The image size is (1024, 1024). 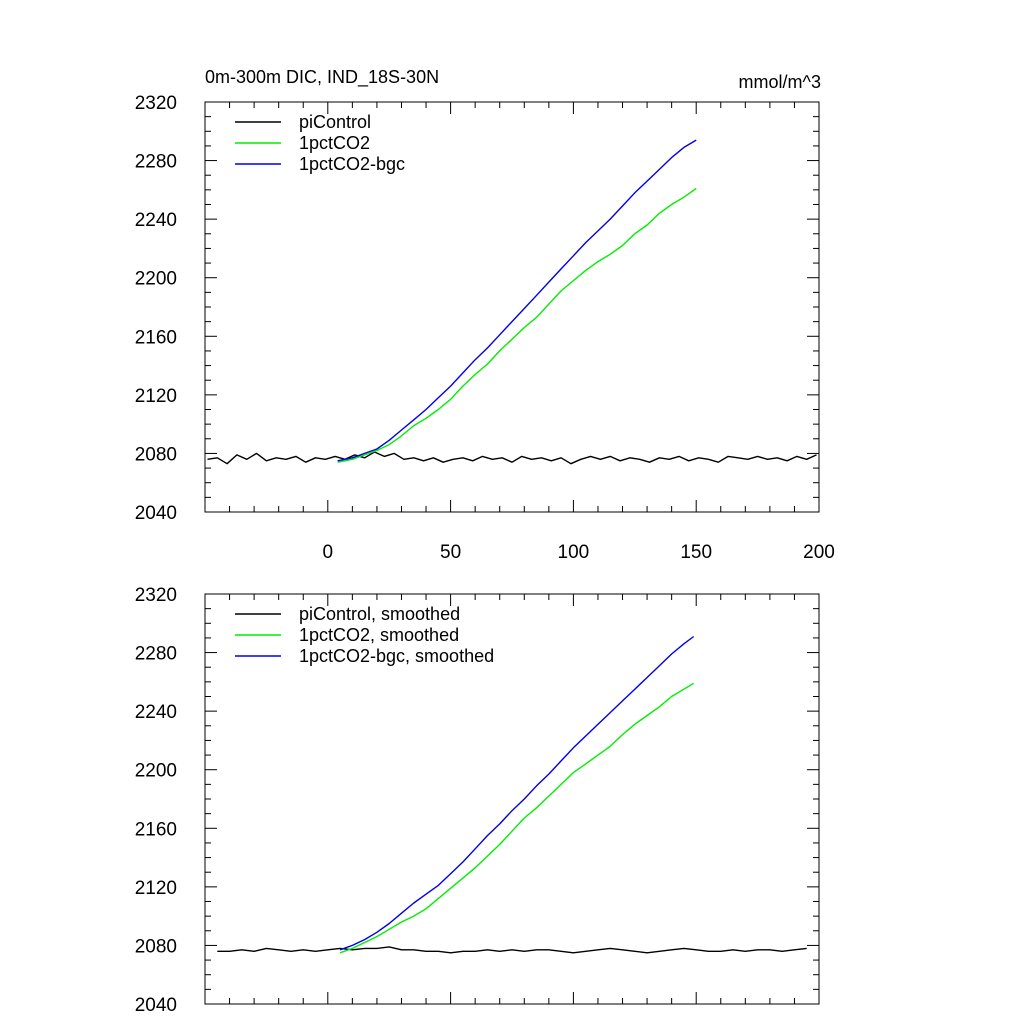 I want to click on chart-1-ytick-label: 2080, so click(x=156, y=454).